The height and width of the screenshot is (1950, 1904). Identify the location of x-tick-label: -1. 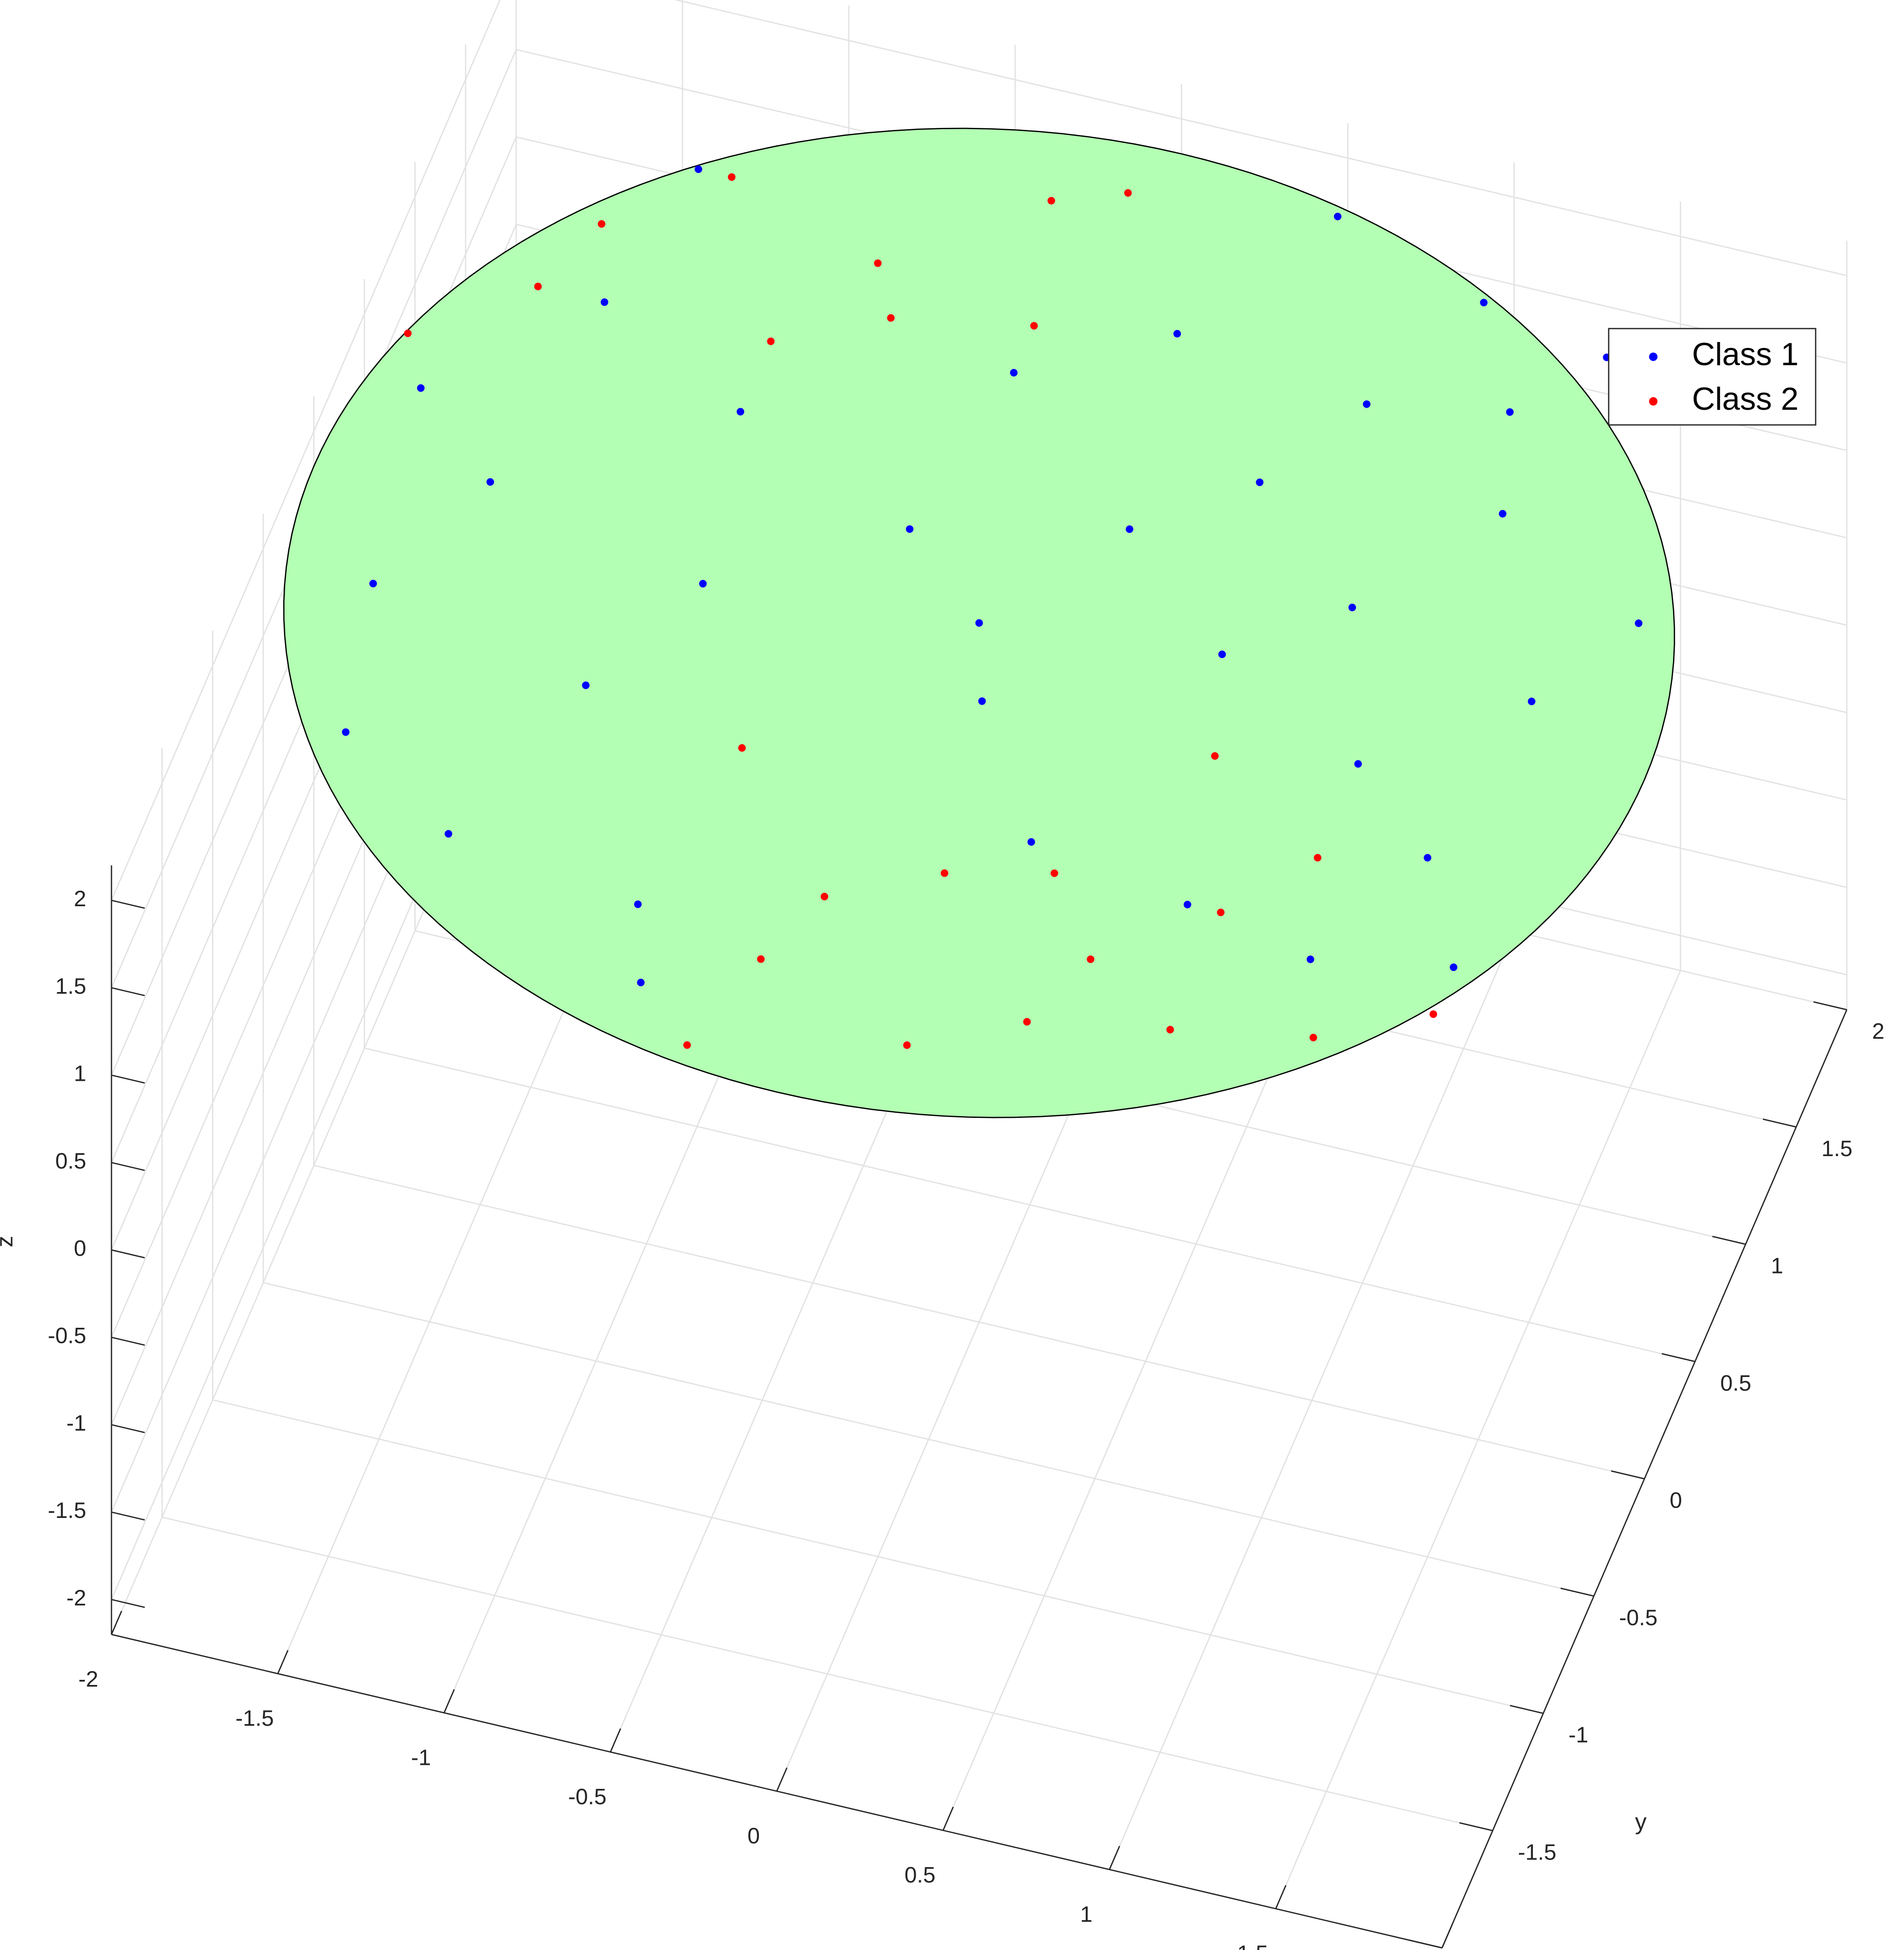
(421, 1757).